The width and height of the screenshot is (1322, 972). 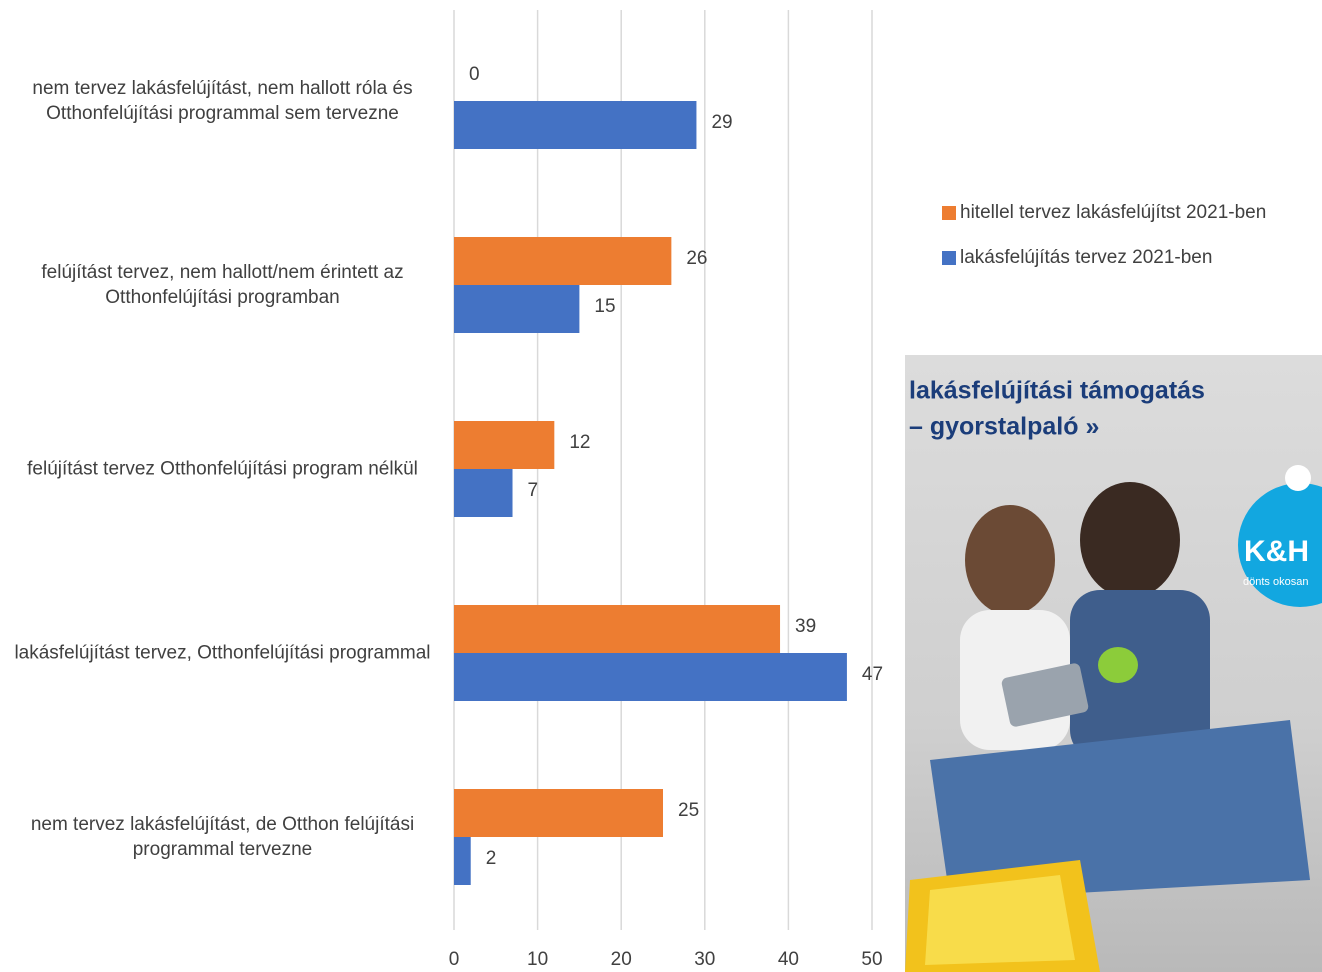 What do you see at coordinates (696, 258) in the screenshot?
I see `data-label: 26` at bounding box center [696, 258].